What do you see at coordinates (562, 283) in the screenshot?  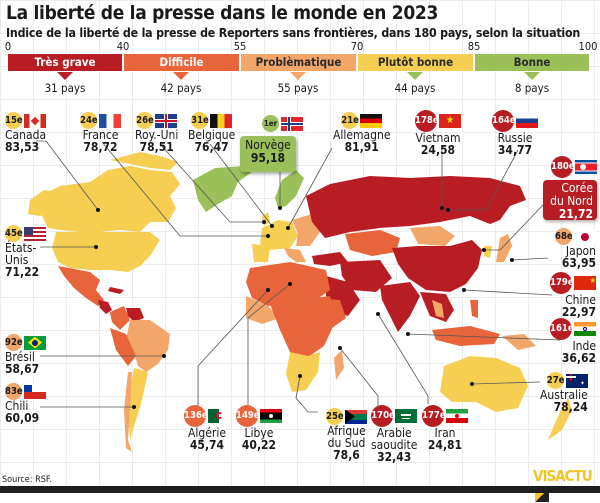 I see `rank-badge: 179e` at bounding box center [562, 283].